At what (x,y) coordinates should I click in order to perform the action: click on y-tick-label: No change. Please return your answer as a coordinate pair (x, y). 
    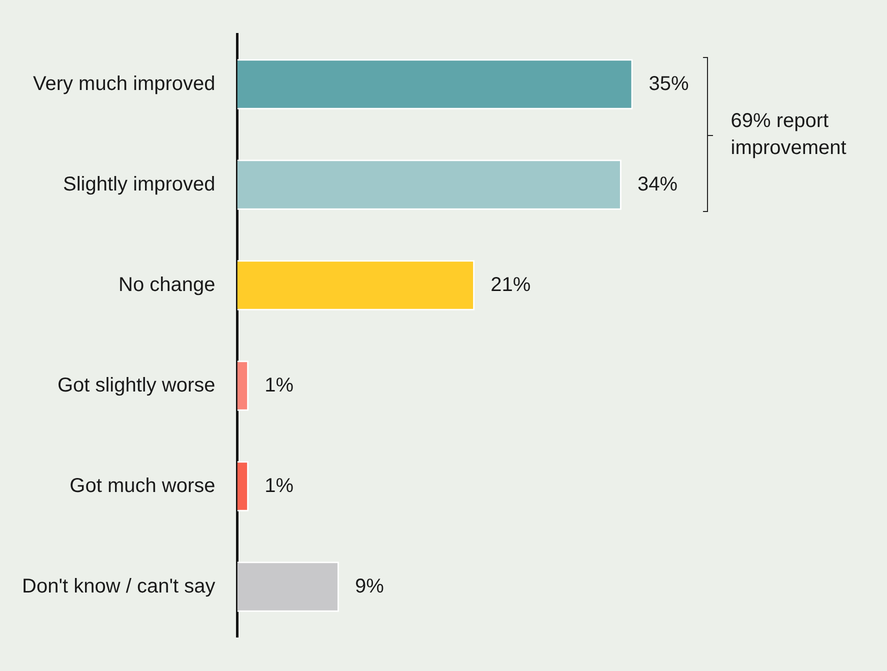
    Looking at the image, I should click on (167, 285).